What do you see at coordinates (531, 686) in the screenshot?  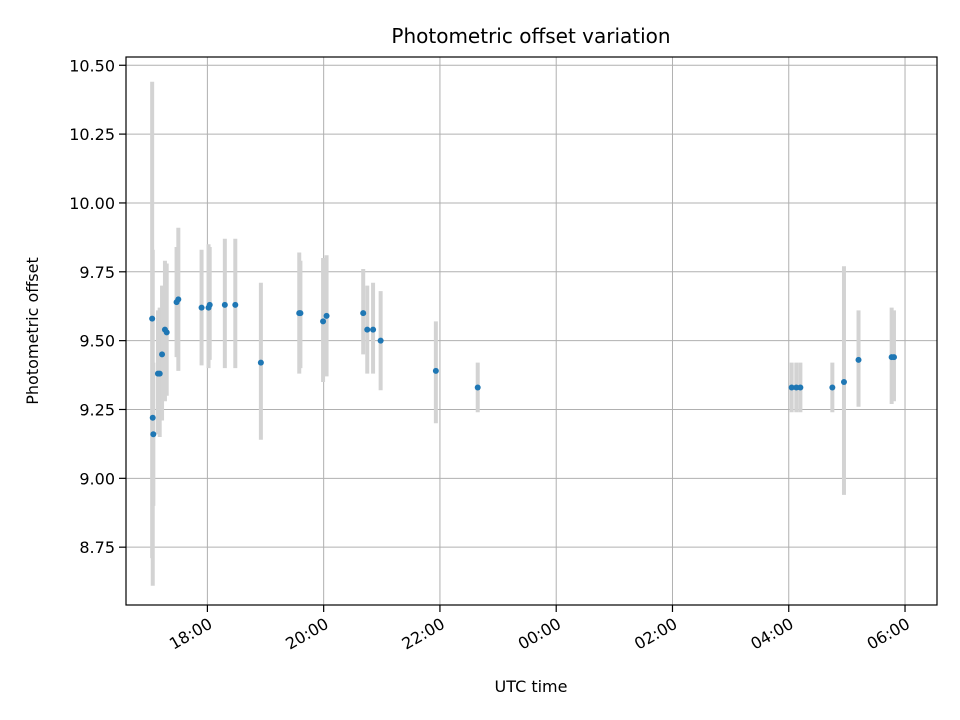 I see `x-axis-title: UTC time` at bounding box center [531, 686].